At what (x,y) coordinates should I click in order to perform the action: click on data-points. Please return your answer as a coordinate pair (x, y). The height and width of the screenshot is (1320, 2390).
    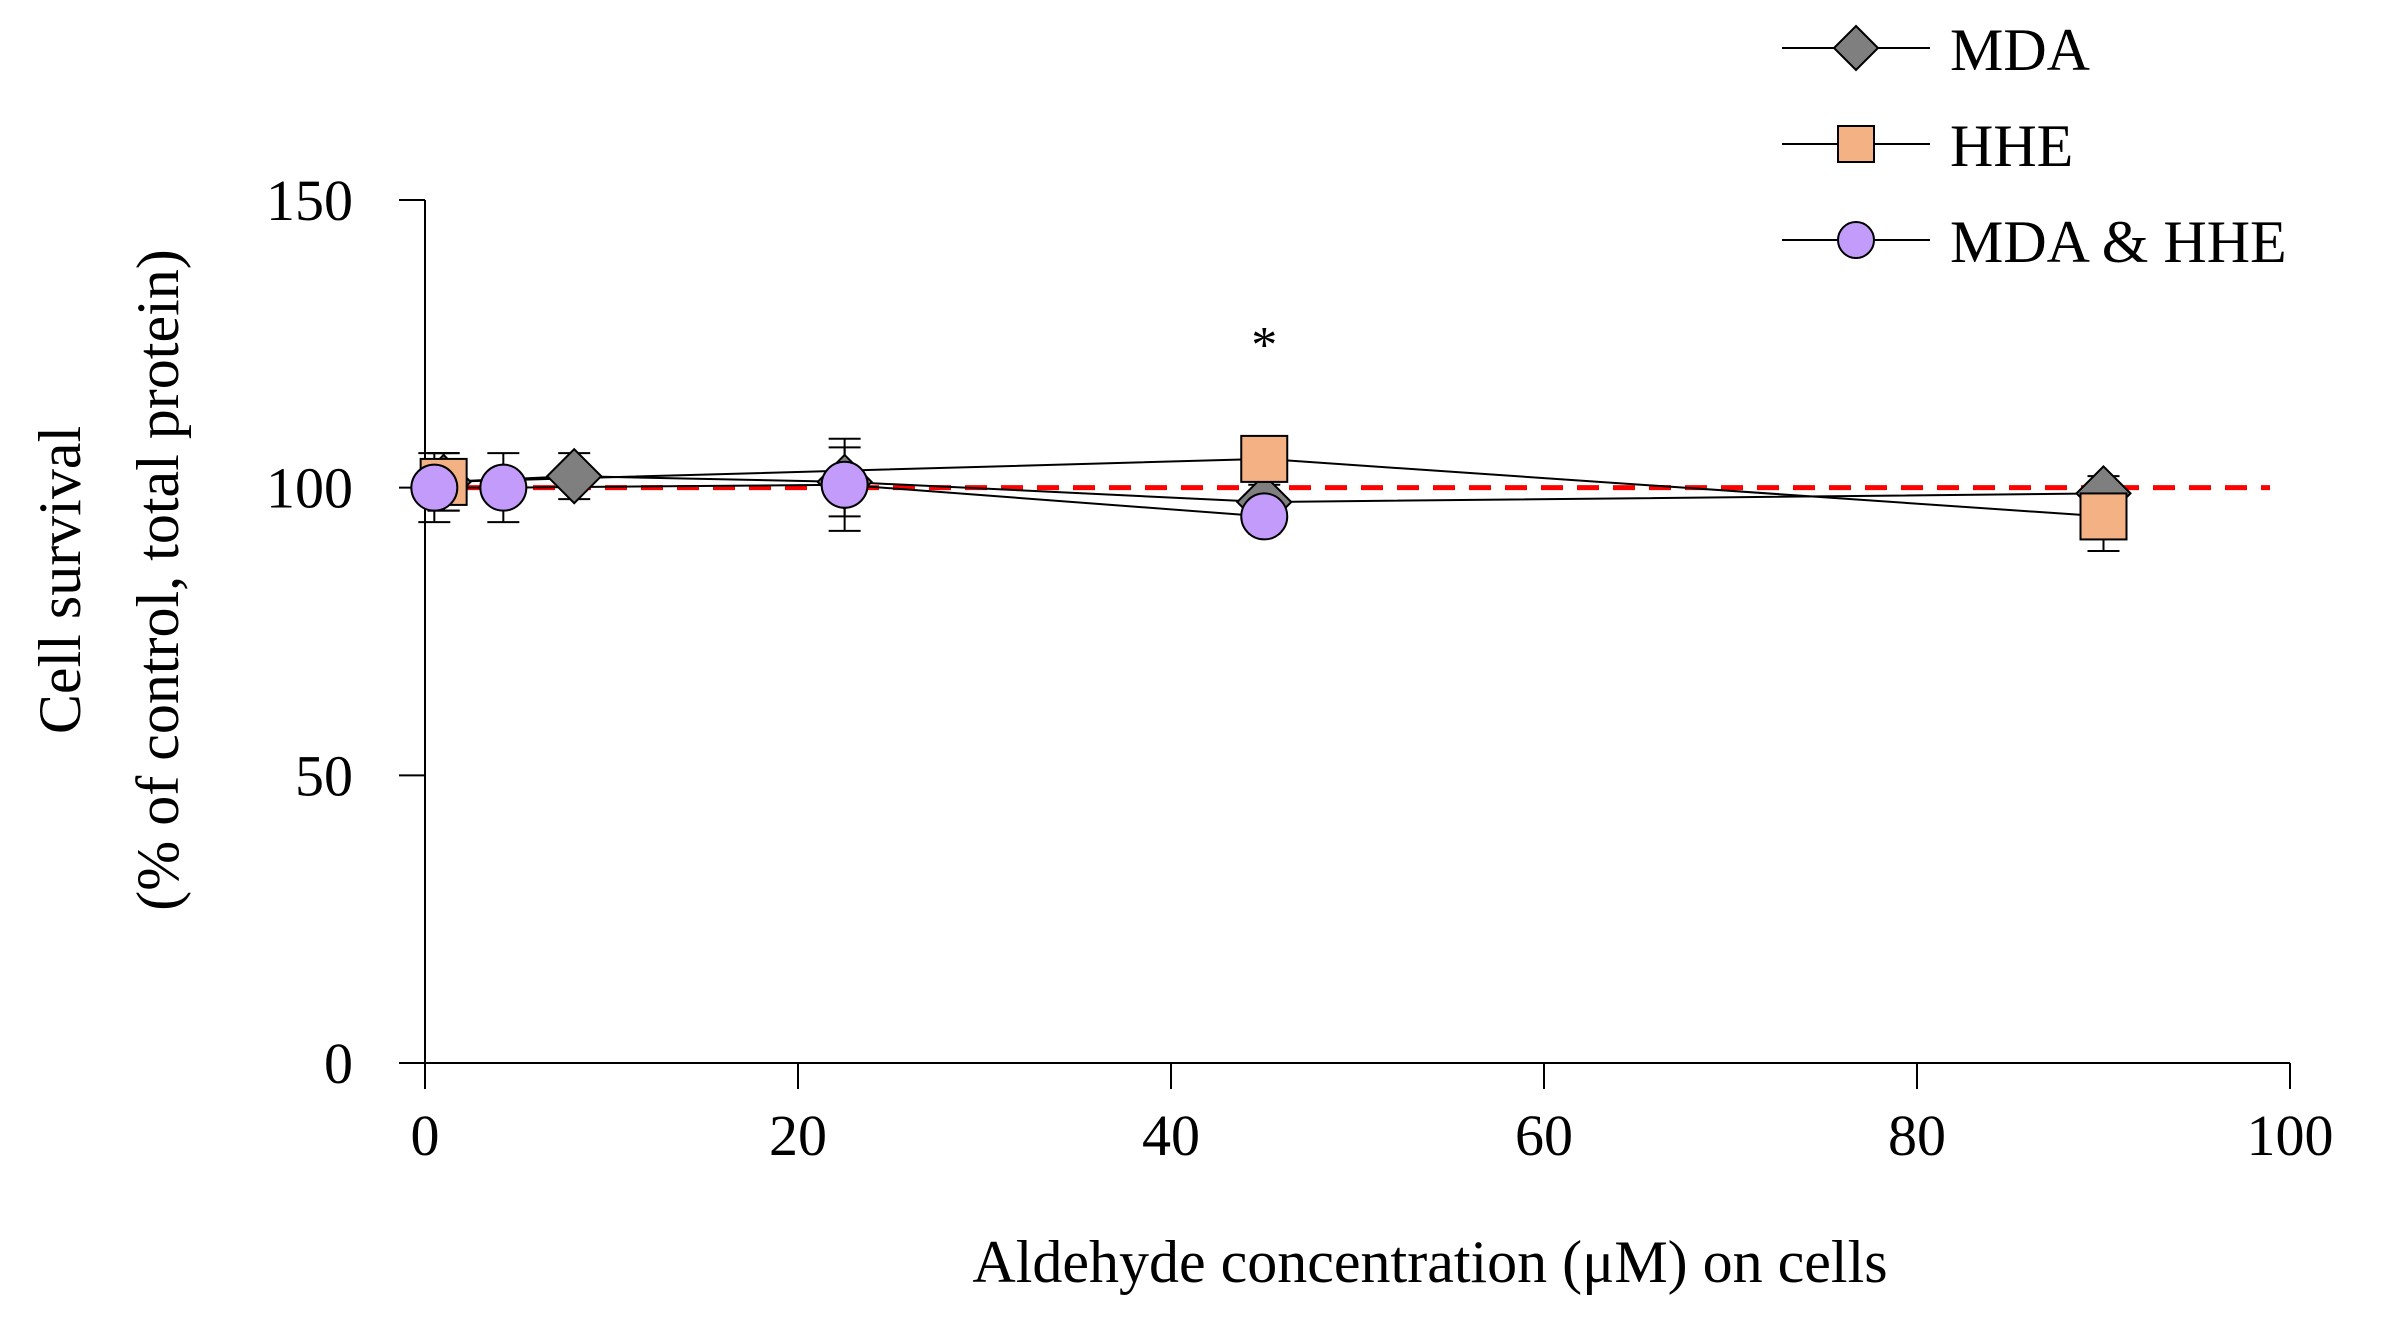
    Looking at the image, I should click on (1271, 487).